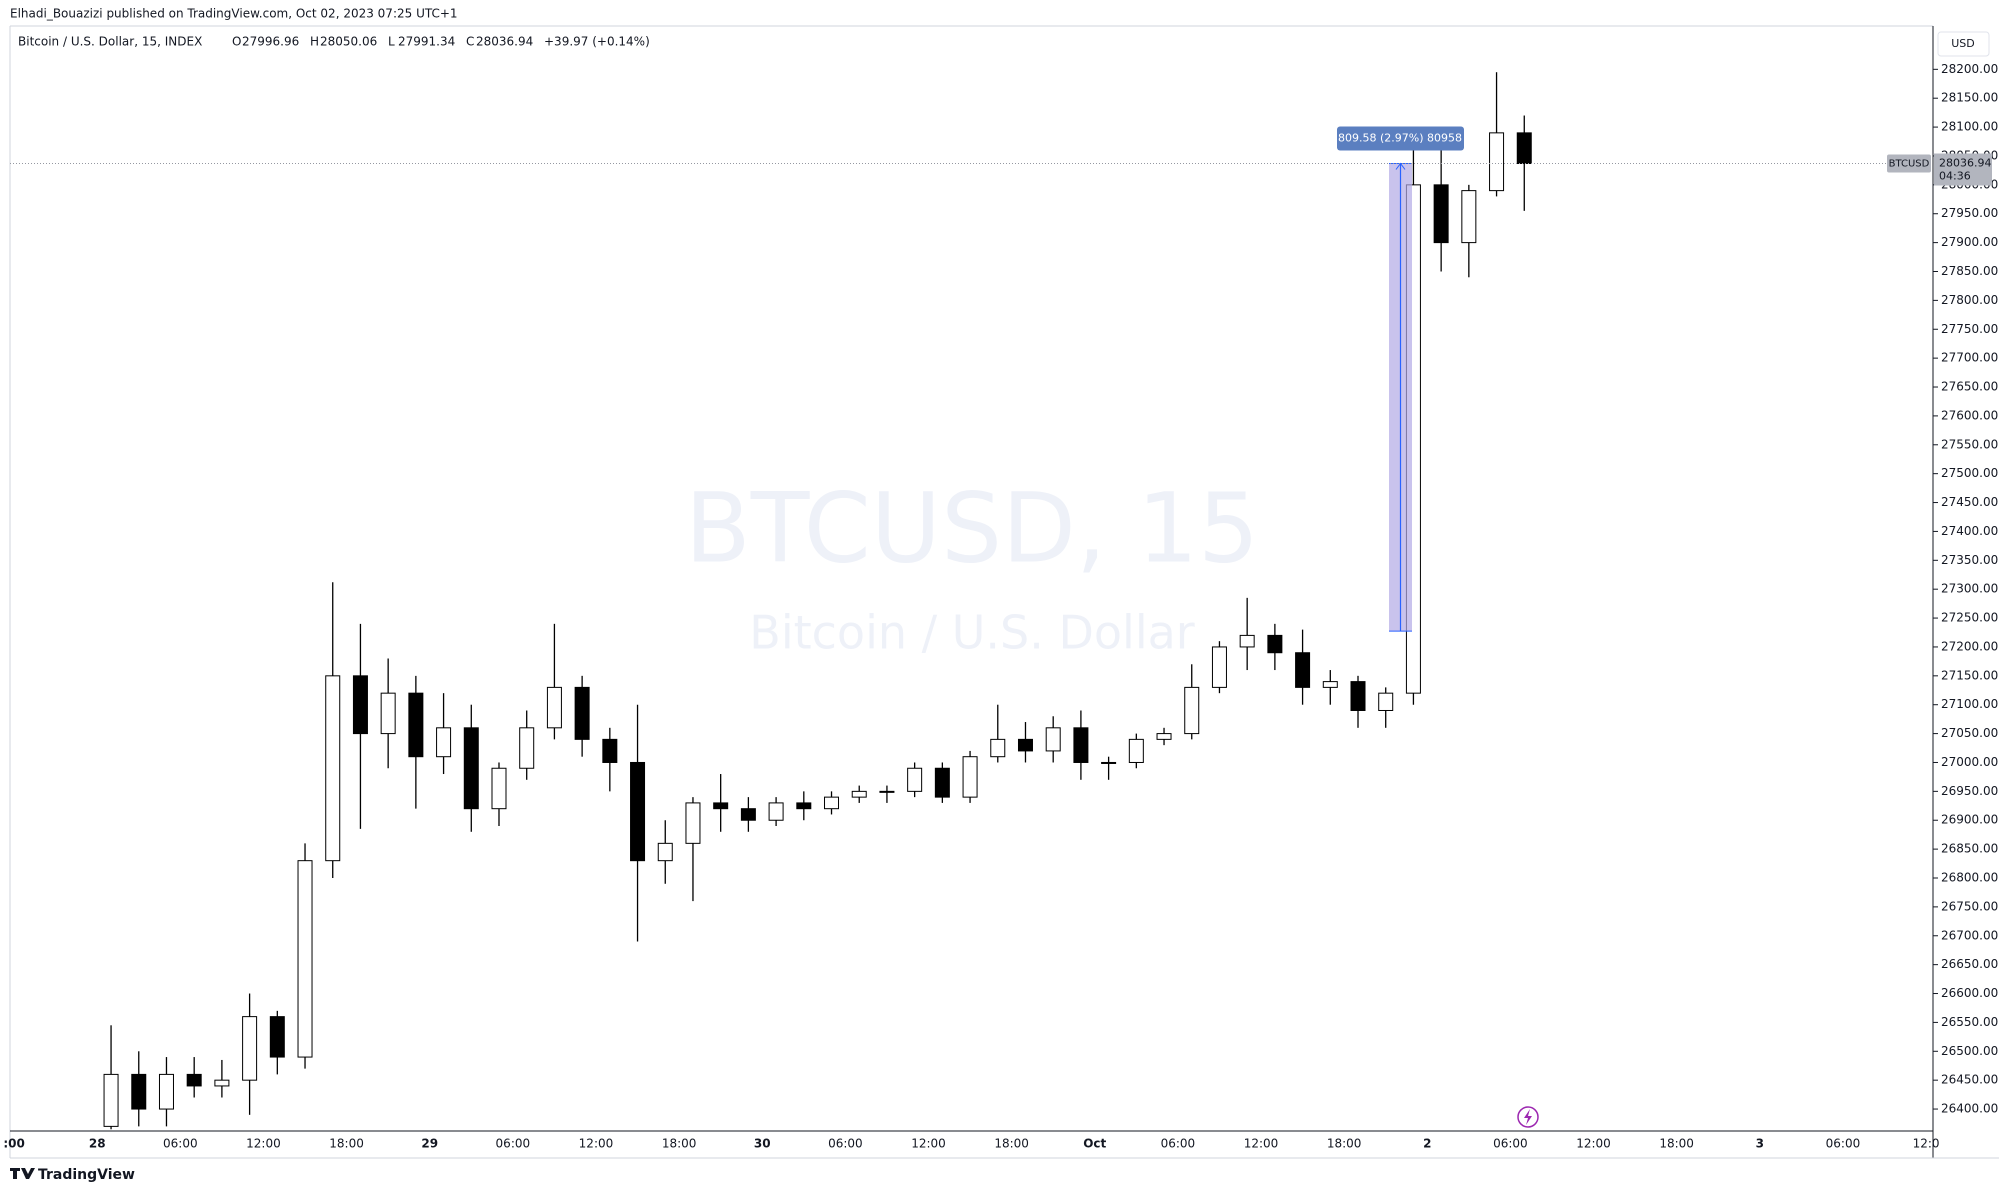 The image size is (1999, 1189). What do you see at coordinates (1969, 820) in the screenshot?
I see `y-tick-label: 26900.00` at bounding box center [1969, 820].